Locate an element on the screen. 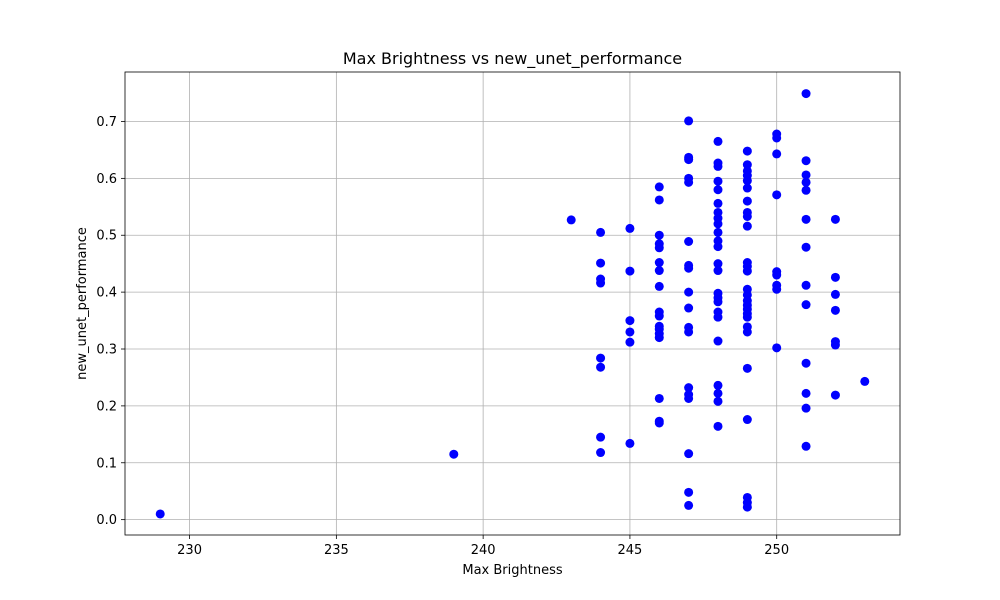 This screenshot has width=1000, height=600. x-axis-label: Max Brightness is located at coordinates (512, 570).